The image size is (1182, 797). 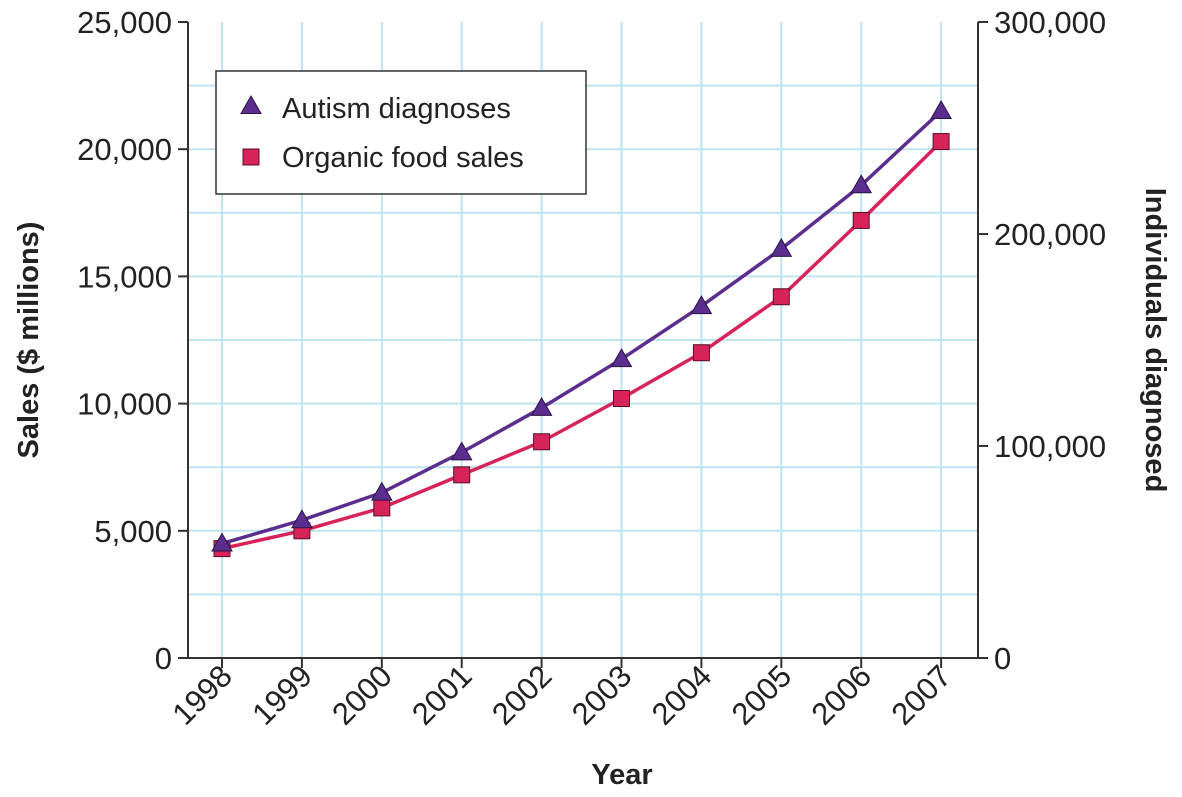 I want to click on legend-marker-autism-diagnoses, so click(x=251, y=104).